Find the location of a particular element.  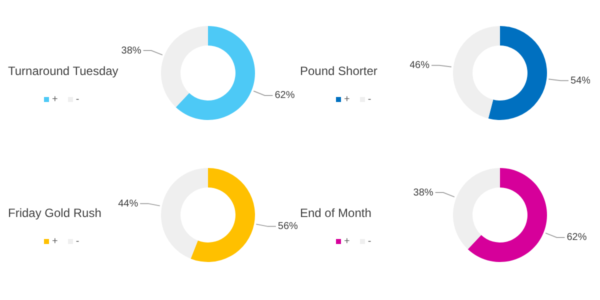

text: Pound Shorter is located at coordinates (339, 71).